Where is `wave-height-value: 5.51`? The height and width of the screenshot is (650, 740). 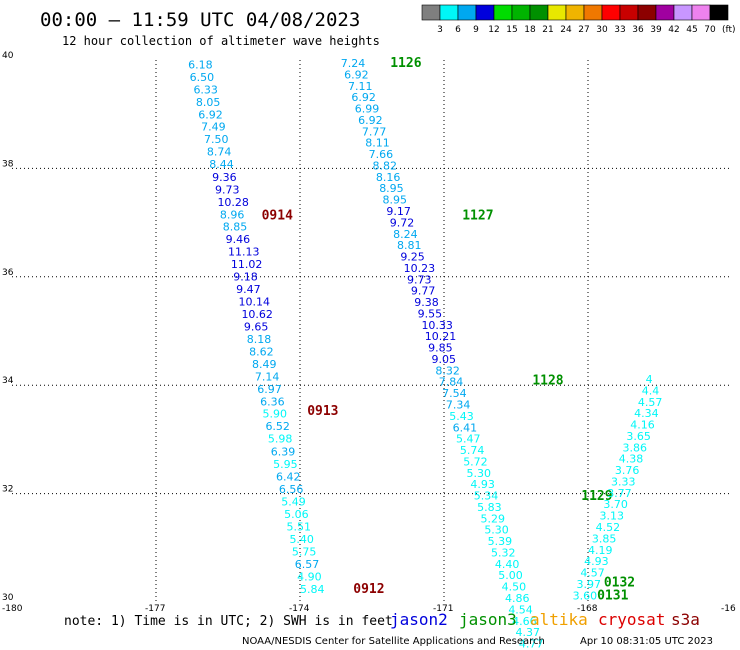 wave-height-value: 5.51 is located at coordinates (299, 526).